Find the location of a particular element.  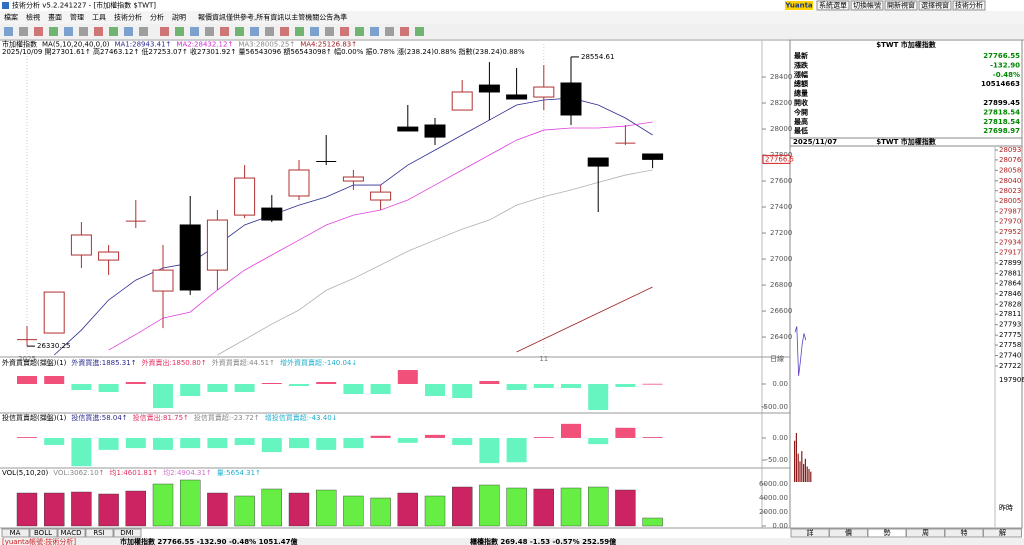

quote-tab is located at coordinates (1002, 533).